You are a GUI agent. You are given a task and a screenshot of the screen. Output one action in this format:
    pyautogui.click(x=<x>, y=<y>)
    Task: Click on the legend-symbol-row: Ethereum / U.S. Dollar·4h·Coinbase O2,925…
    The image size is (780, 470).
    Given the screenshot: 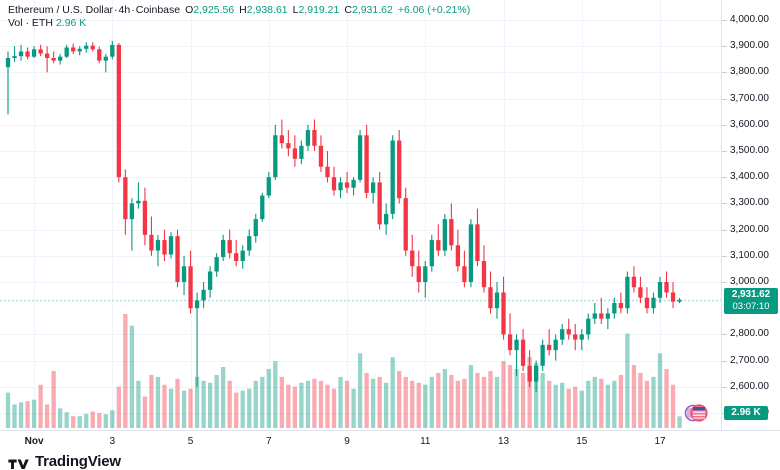 What is the action you would take?
    pyautogui.click(x=239, y=10)
    